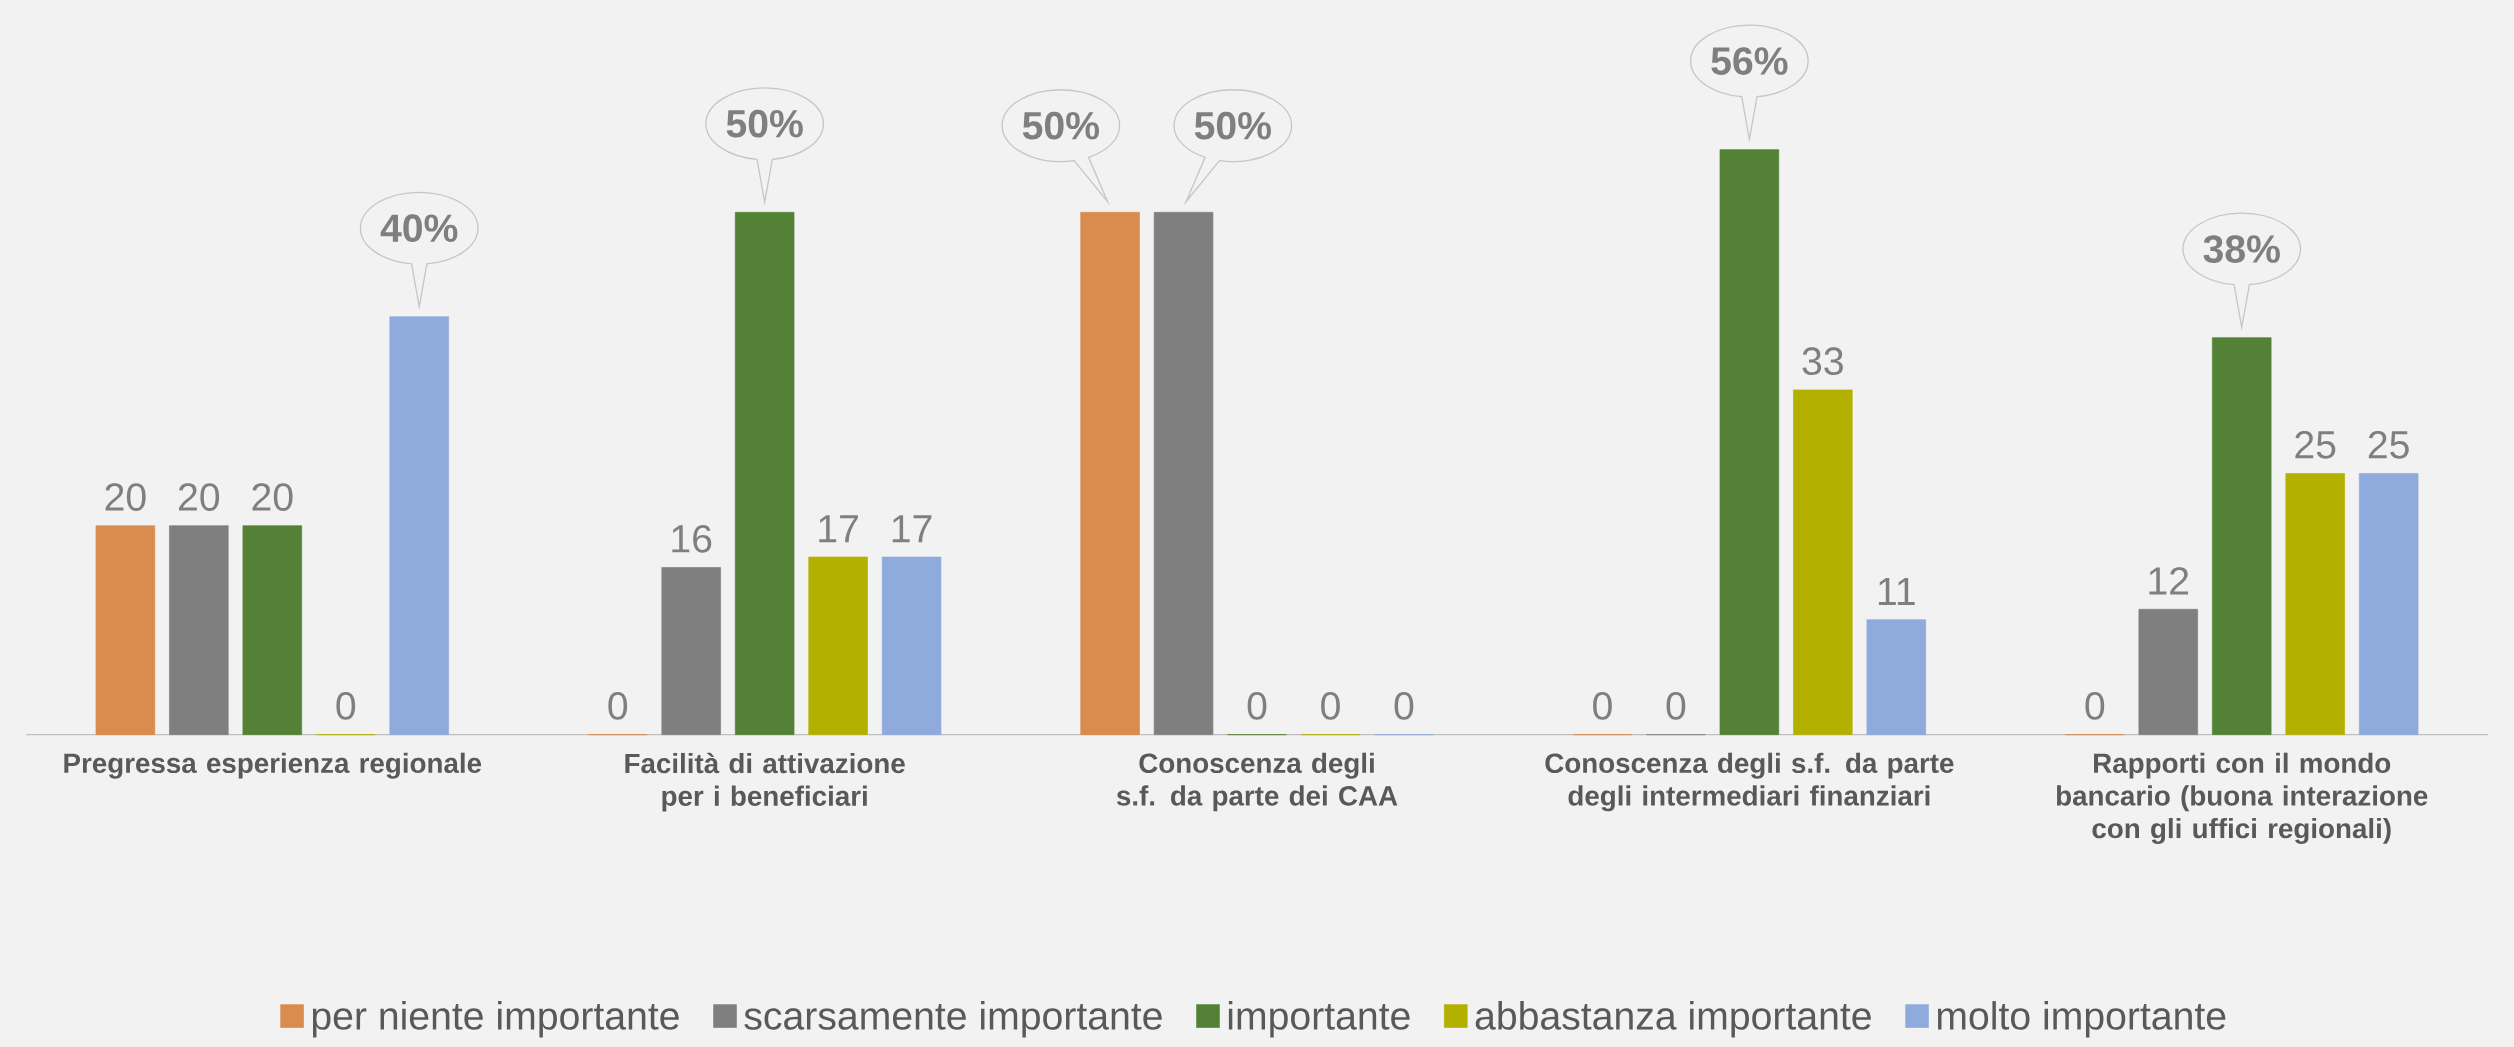  I want to click on x-tick-label: Conoscenza degli s.f. da parte degli intermediari finanziari, so click(1749, 782).